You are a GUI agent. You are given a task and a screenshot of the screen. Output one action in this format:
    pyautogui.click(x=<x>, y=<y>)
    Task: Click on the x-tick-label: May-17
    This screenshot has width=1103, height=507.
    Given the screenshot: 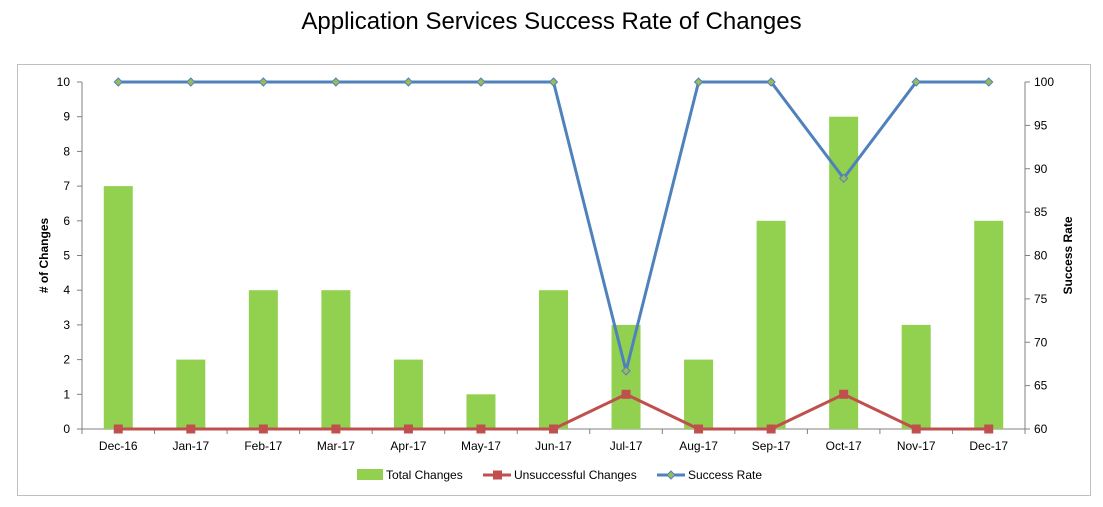 What is the action you would take?
    pyautogui.click(x=481, y=446)
    